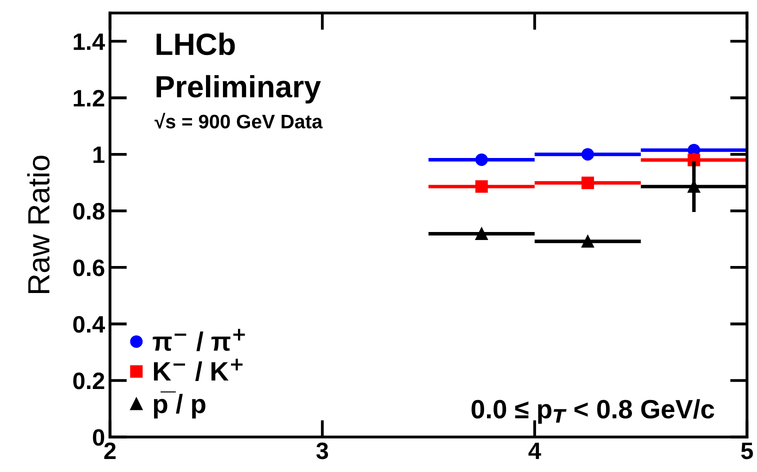 The width and height of the screenshot is (757, 472). I want to click on y-tick-label: 1, so click(98, 154).